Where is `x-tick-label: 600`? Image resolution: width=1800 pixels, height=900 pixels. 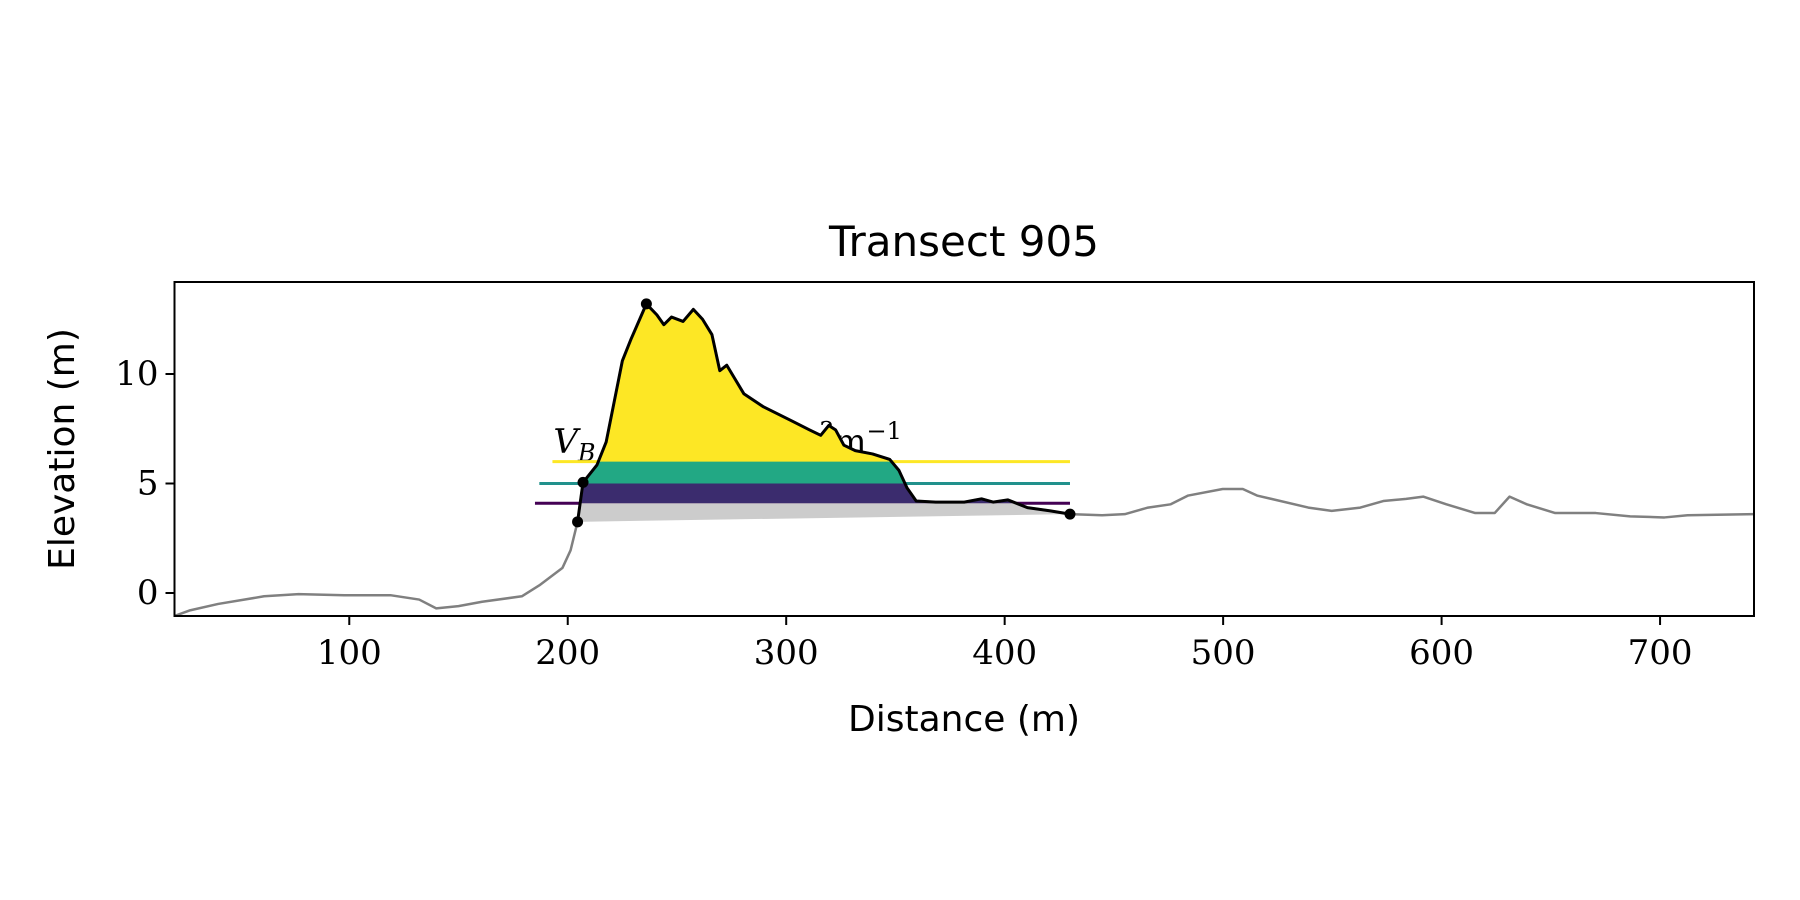
x-tick-label: 600 is located at coordinates (1441, 653).